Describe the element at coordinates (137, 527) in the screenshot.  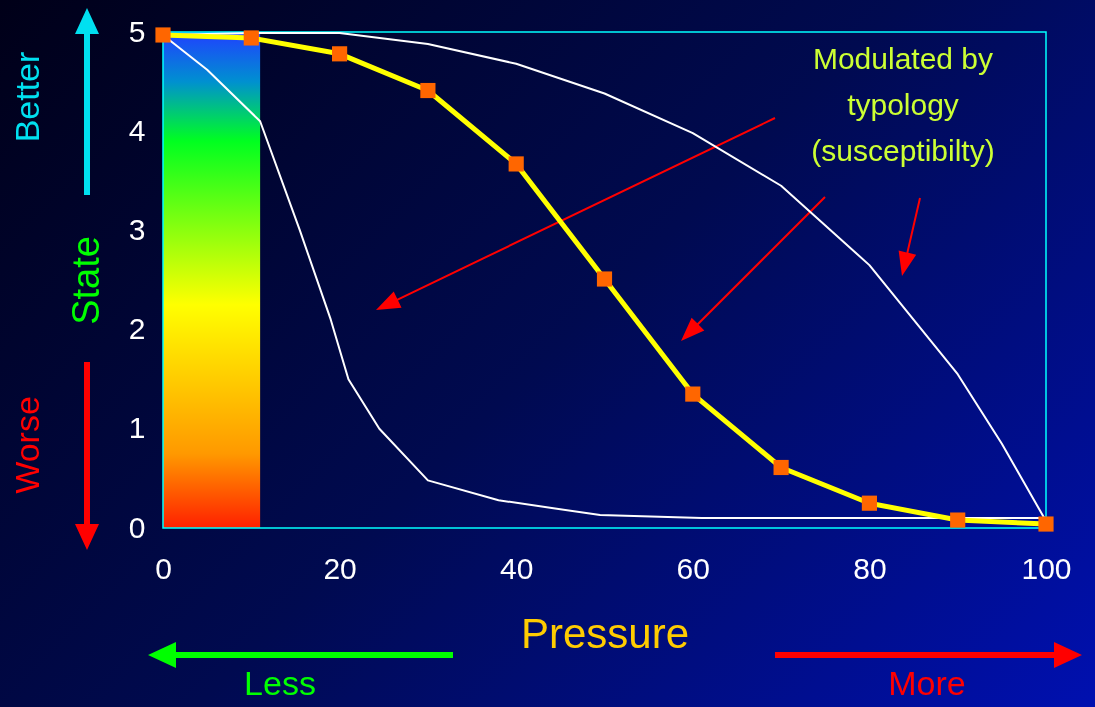
I see `y-tick-label: 0` at that location.